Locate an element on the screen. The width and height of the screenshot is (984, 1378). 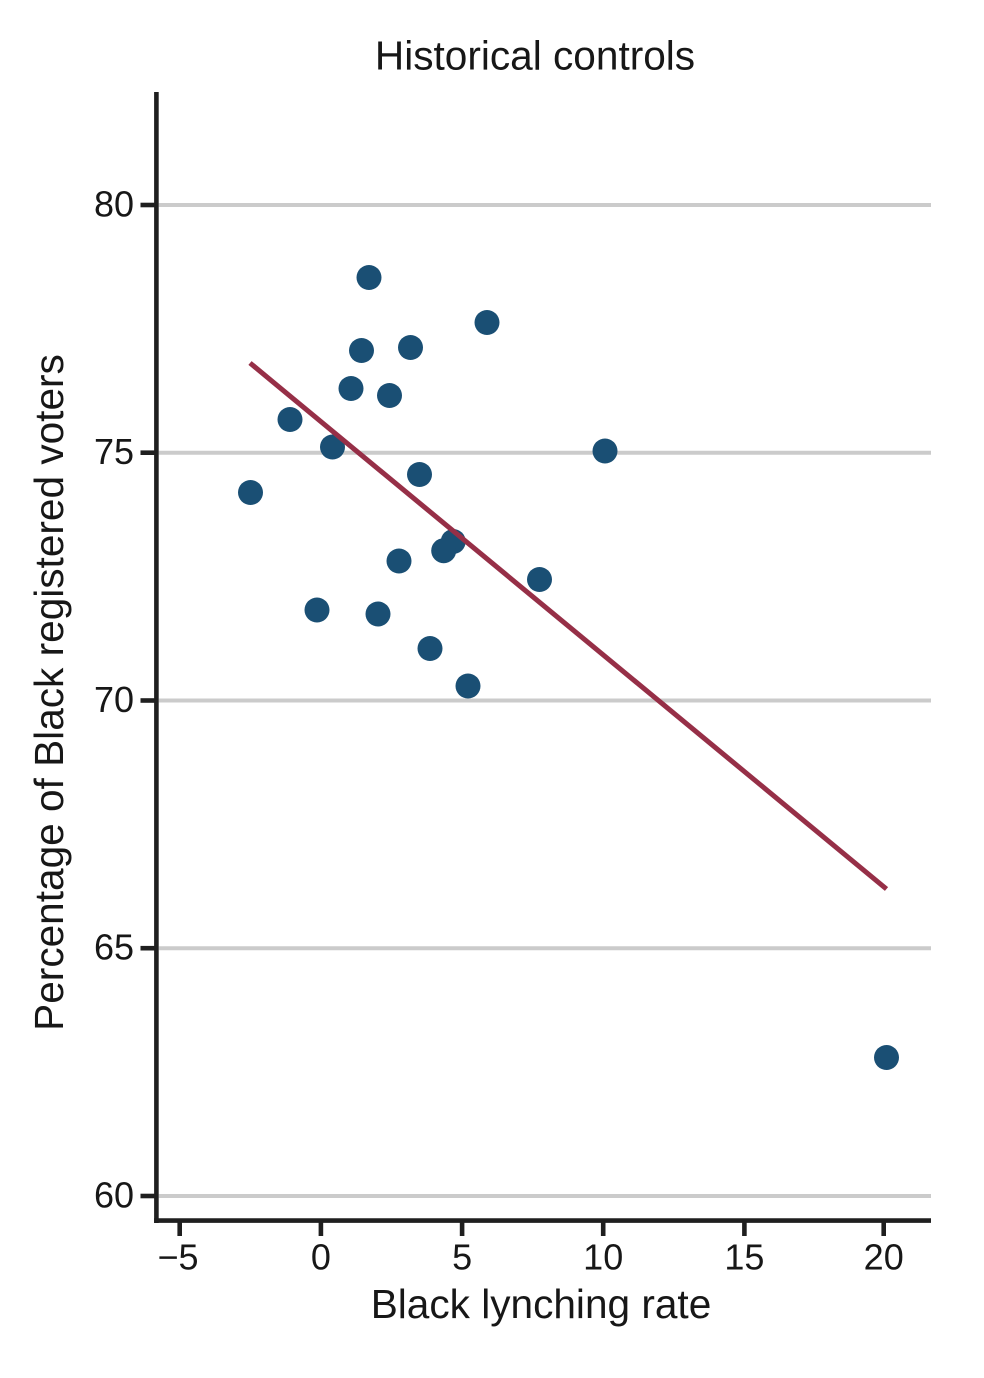
svg-text: 60 is located at coordinates (114, 1195).